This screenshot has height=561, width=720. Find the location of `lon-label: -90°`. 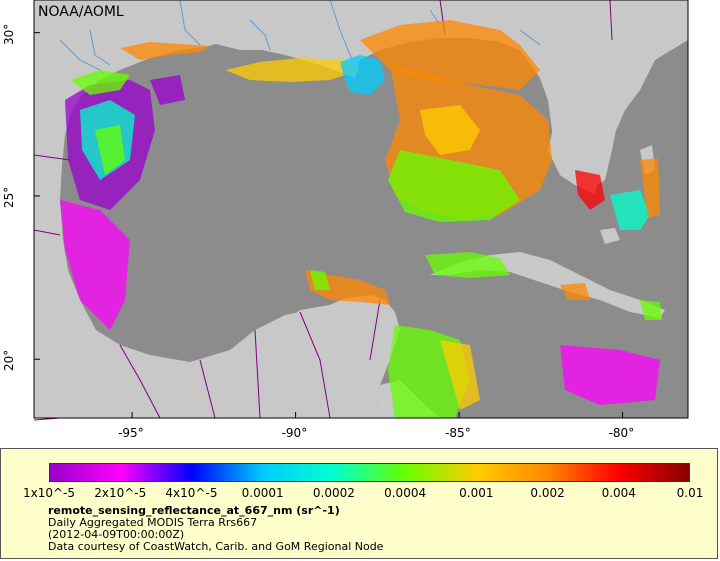

lon-label: -90° is located at coordinates (294, 433).